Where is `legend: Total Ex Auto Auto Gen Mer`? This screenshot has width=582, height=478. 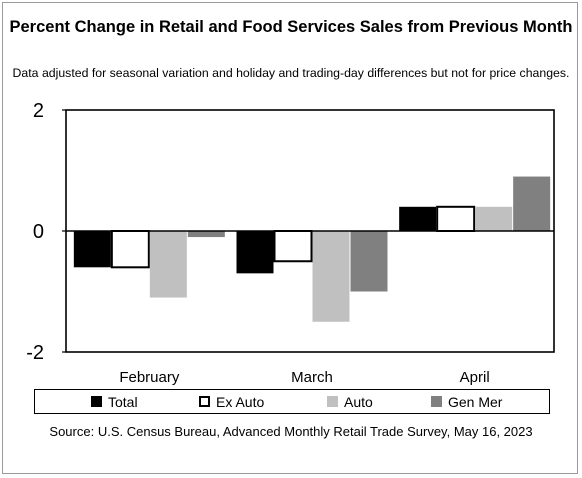 legend: Total Ex Auto Auto Gen Mer is located at coordinates (292, 401).